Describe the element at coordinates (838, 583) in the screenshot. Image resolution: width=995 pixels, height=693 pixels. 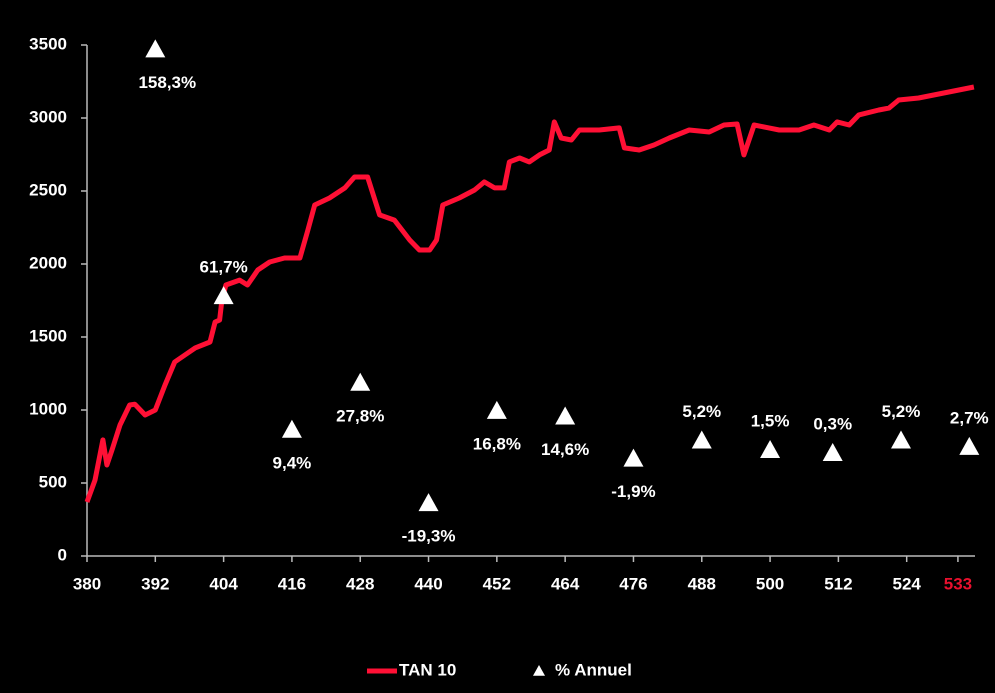
I see `x-tick-label: 512` at that location.